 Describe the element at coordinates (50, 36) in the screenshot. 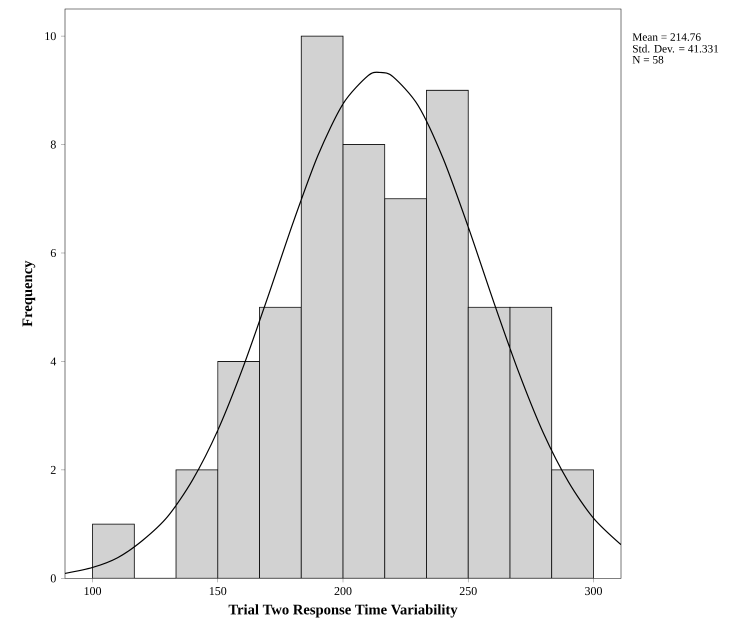

I see `y-tick-label: 10` at that location.